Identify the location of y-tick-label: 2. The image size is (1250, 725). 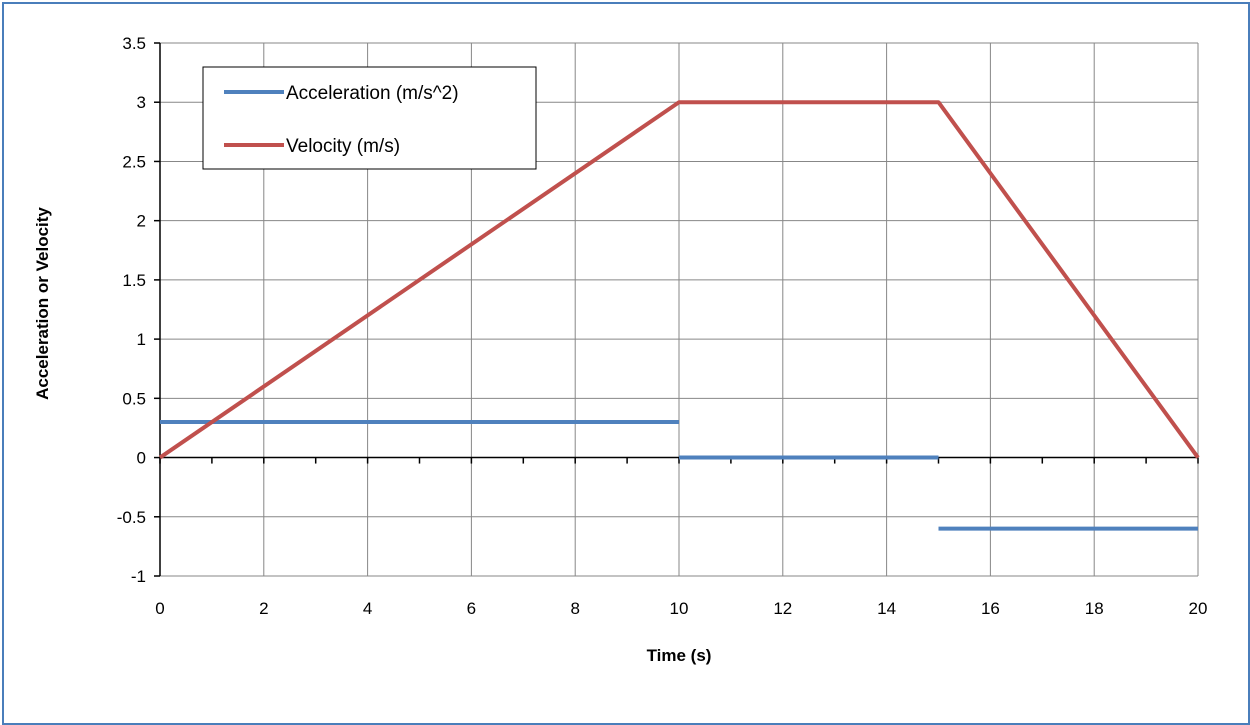
(141, 221).